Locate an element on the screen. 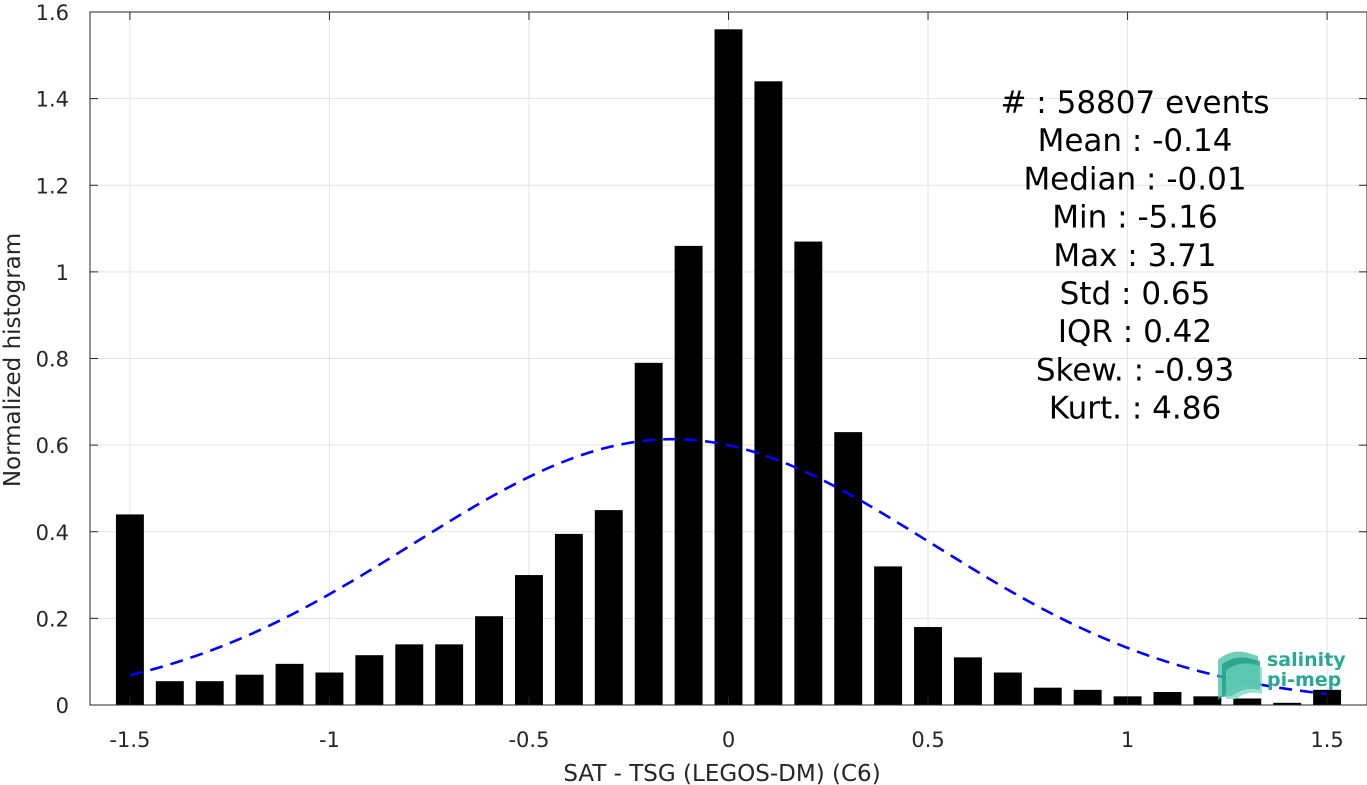  stat-value: -0.93 is located at coordinates (1194, 370).